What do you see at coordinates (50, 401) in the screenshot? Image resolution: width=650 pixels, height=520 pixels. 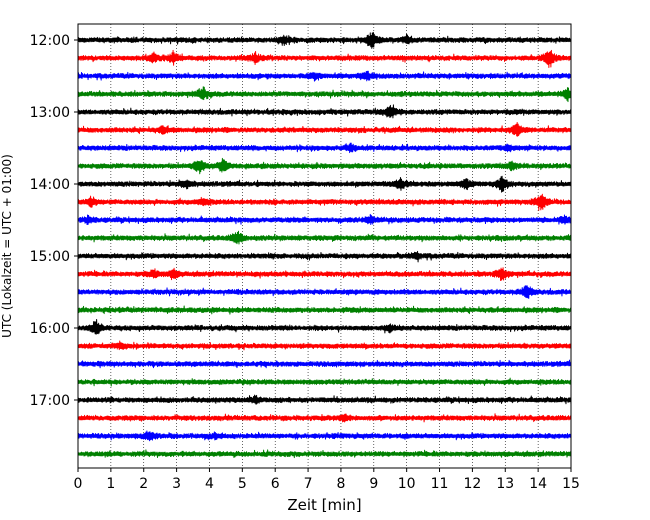 I see `y-tick-label: 17:00` at bounding box center [50, 401].